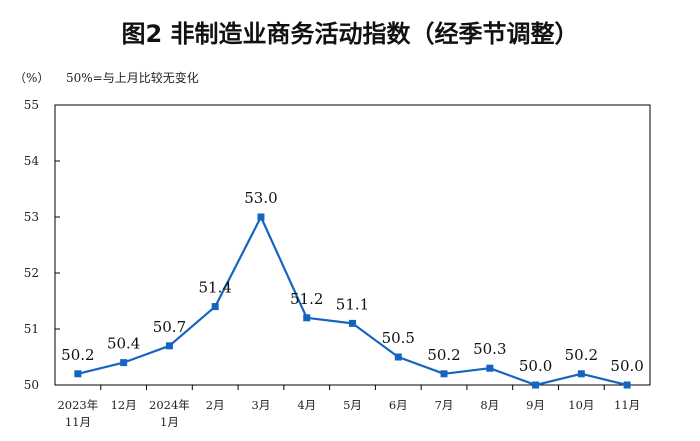 The image size is (700, 441). I want to click on x-tick-label: 2024年, so click(169, 405).